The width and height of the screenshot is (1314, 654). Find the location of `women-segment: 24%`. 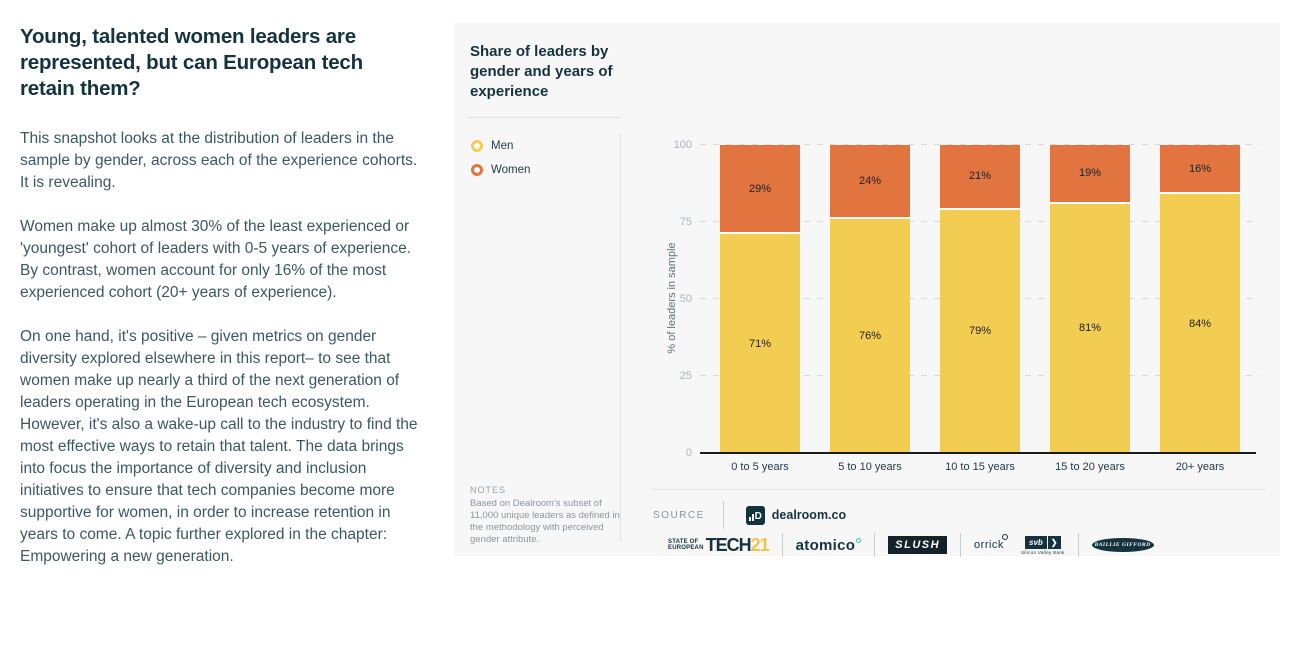

women-segment: 24% is located at coordinates (870, 182).